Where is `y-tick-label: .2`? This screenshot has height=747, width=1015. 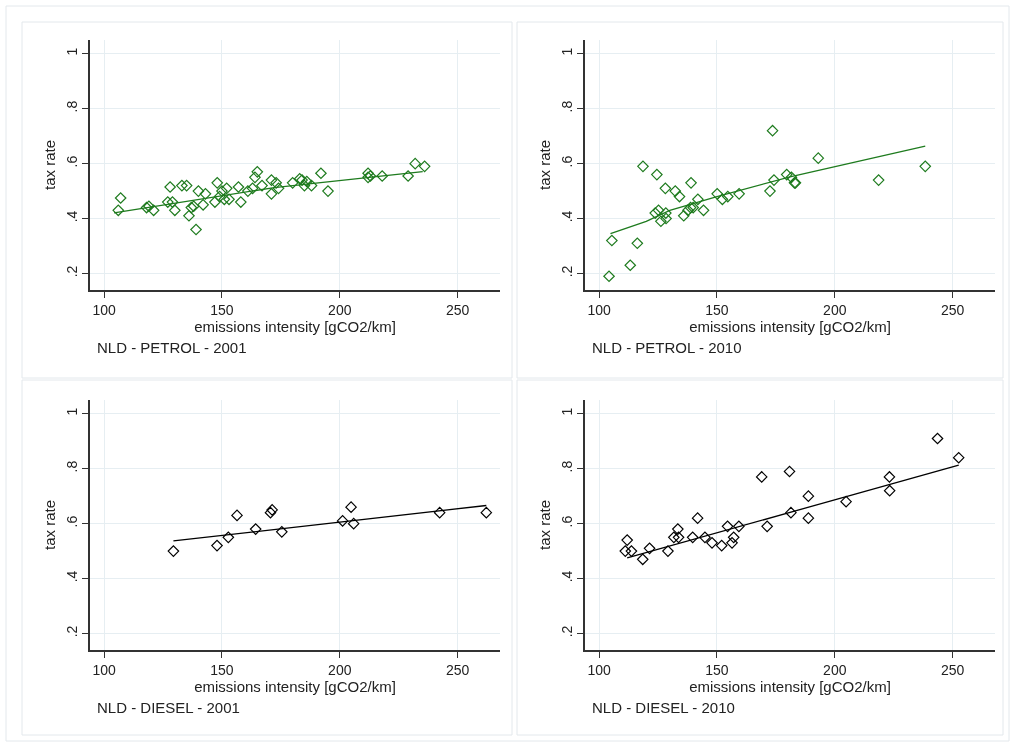
y-tick-label: .2 is located at coordinates (566, 631).